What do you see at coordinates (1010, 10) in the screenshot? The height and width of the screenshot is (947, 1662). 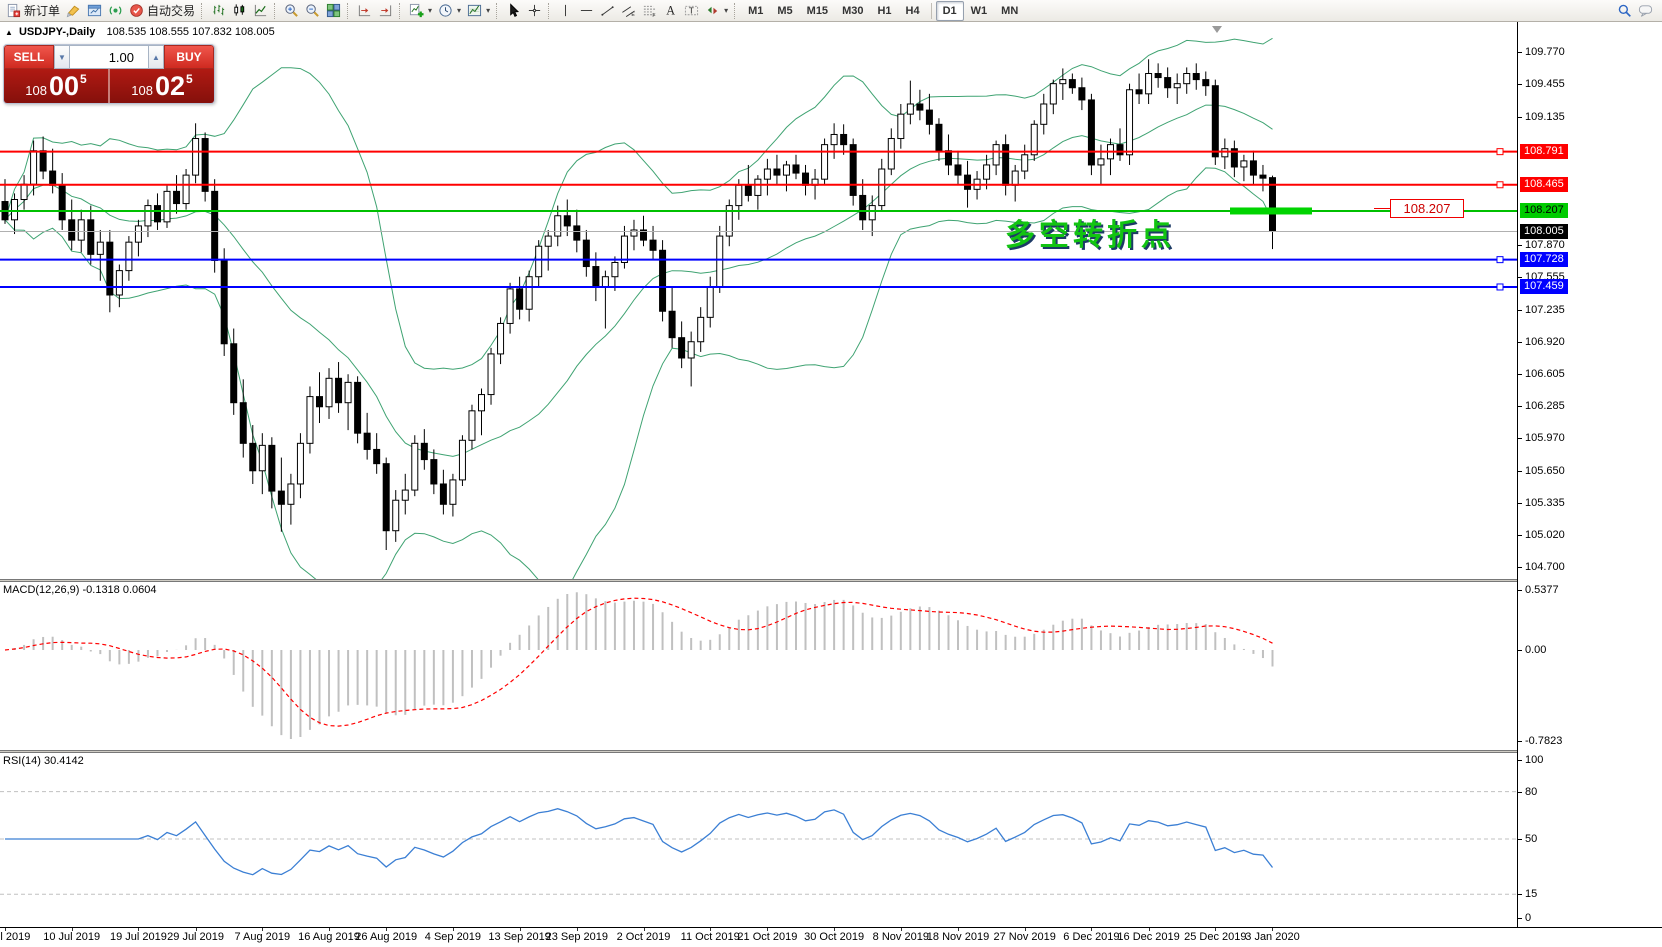 I see `timeframe-mn-button: MN` at bounding box center [1010, 10].